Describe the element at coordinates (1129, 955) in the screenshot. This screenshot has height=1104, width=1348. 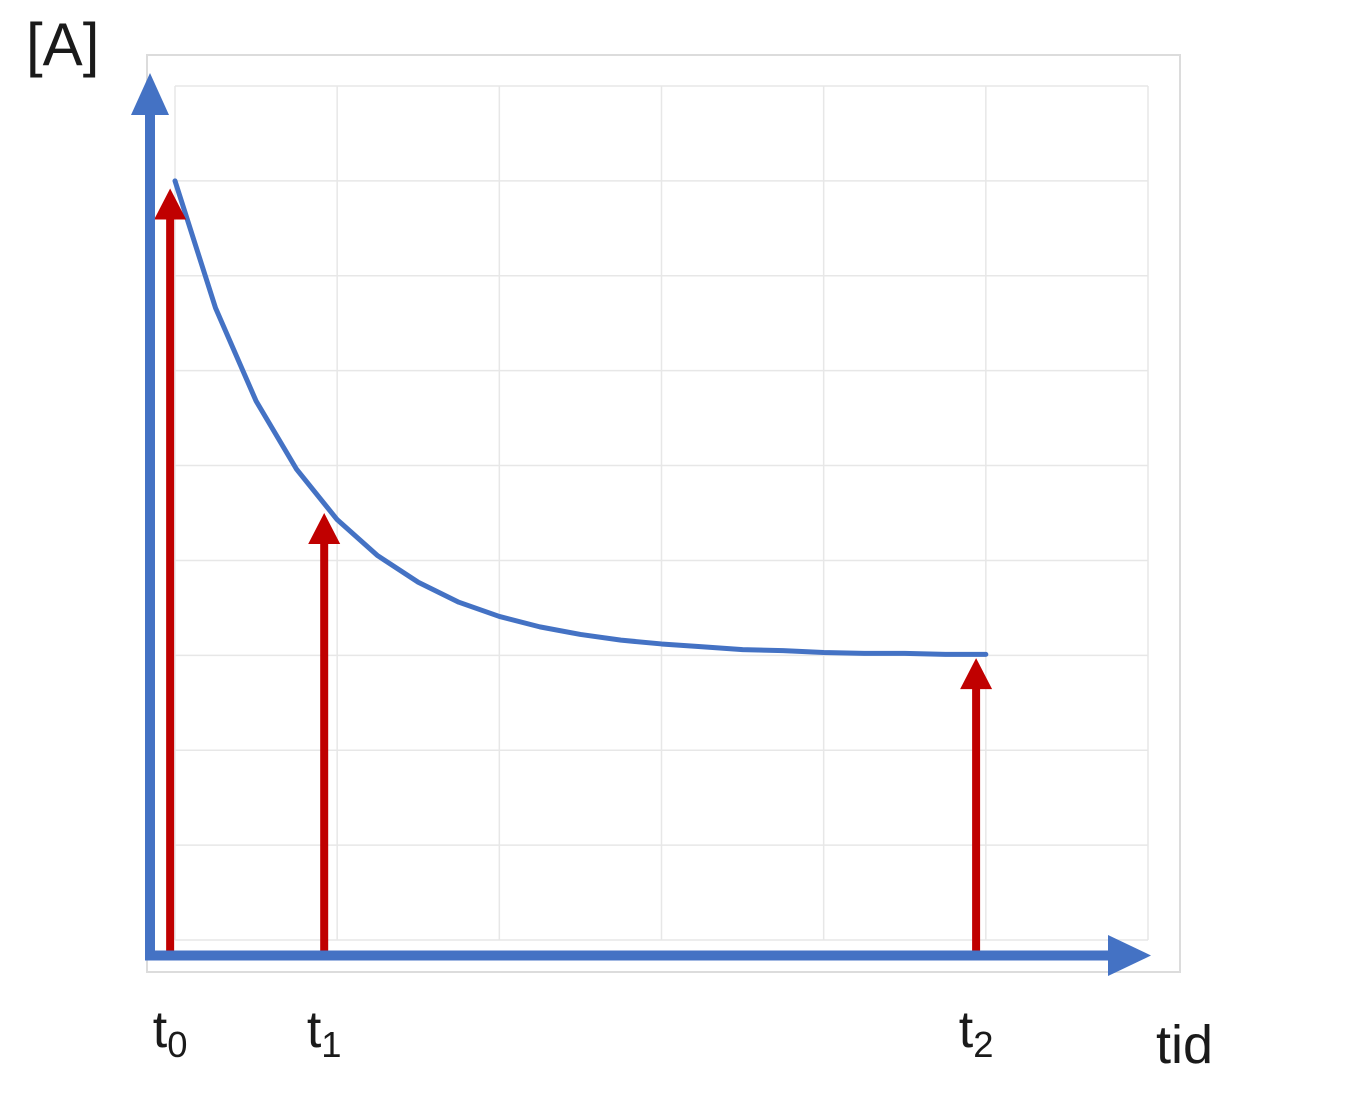
I see `x-axis-arrowhead-icon` at that location.